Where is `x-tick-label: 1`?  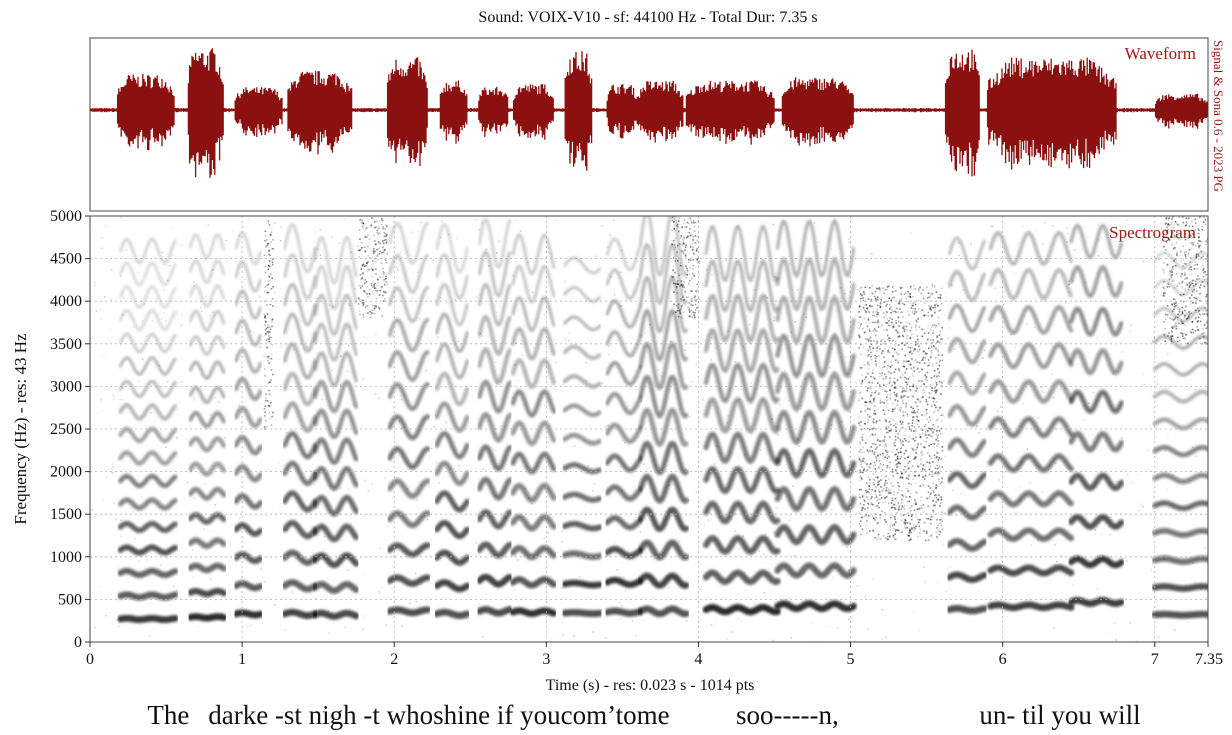 x-tick-label: 1 is located at coordinates (242, 659).